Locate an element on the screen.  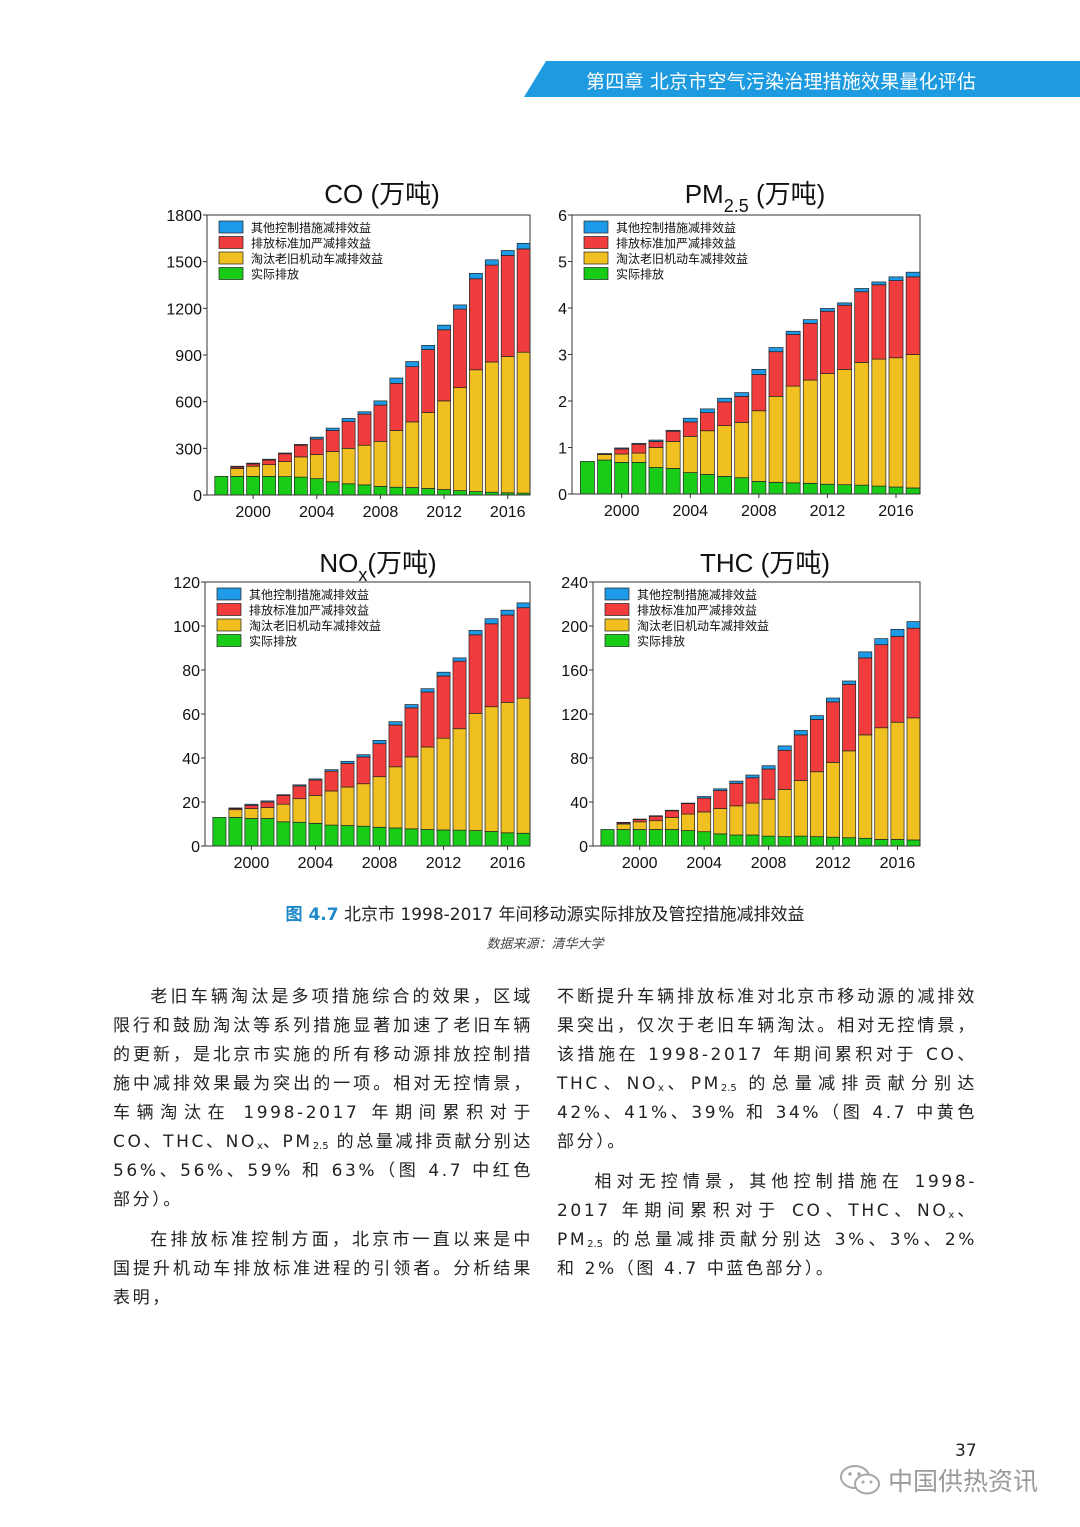
bar-phaseout-2000 is located at coordinates (253, 471).